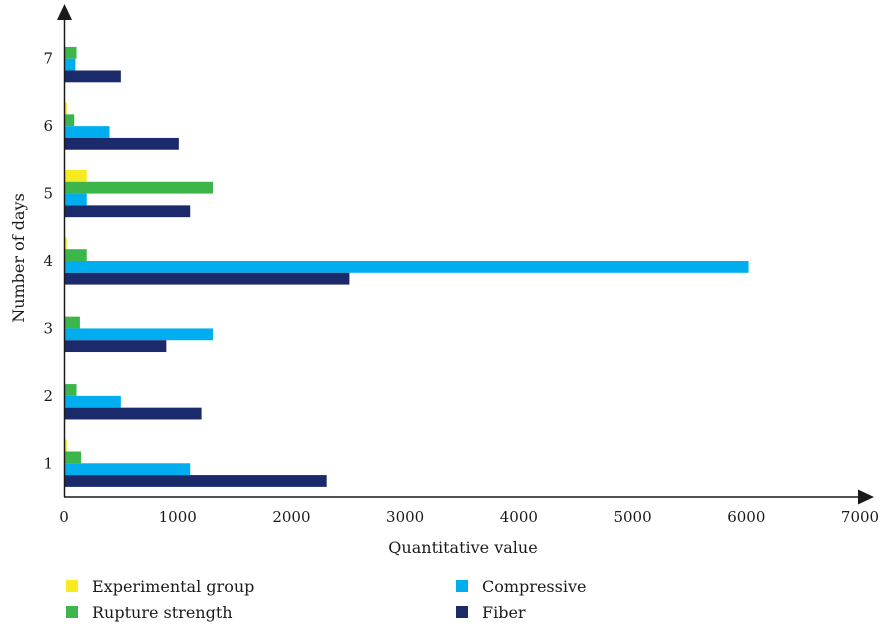  Describe the element at coordinates (405, 517) in the screenshot. I see `x-tick-label: 3000` at that location.